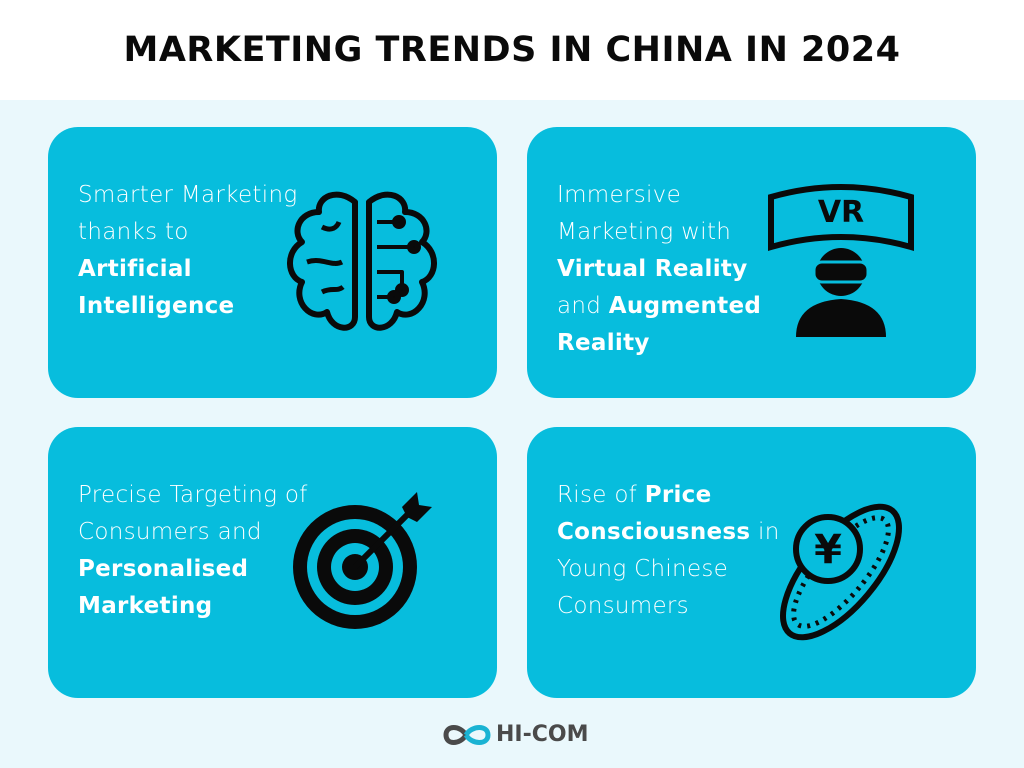 This screenshot has width=1024, height=768. What do you see at coordinates (193, 513) in the screenshot?
I see `body-text: Precise Targeting of Consumers and` at bounding box center [193, 513].